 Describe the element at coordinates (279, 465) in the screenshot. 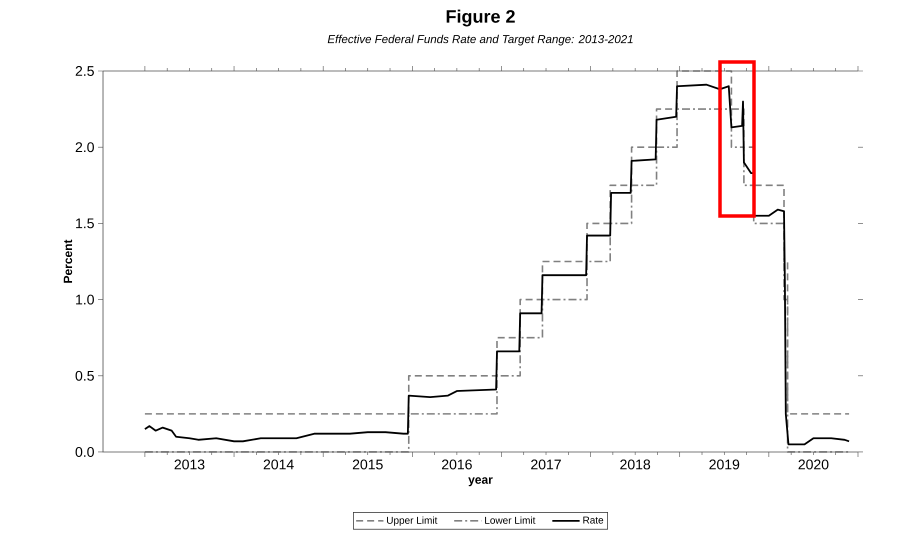

I see `x-tick-label: 2014` at that location.